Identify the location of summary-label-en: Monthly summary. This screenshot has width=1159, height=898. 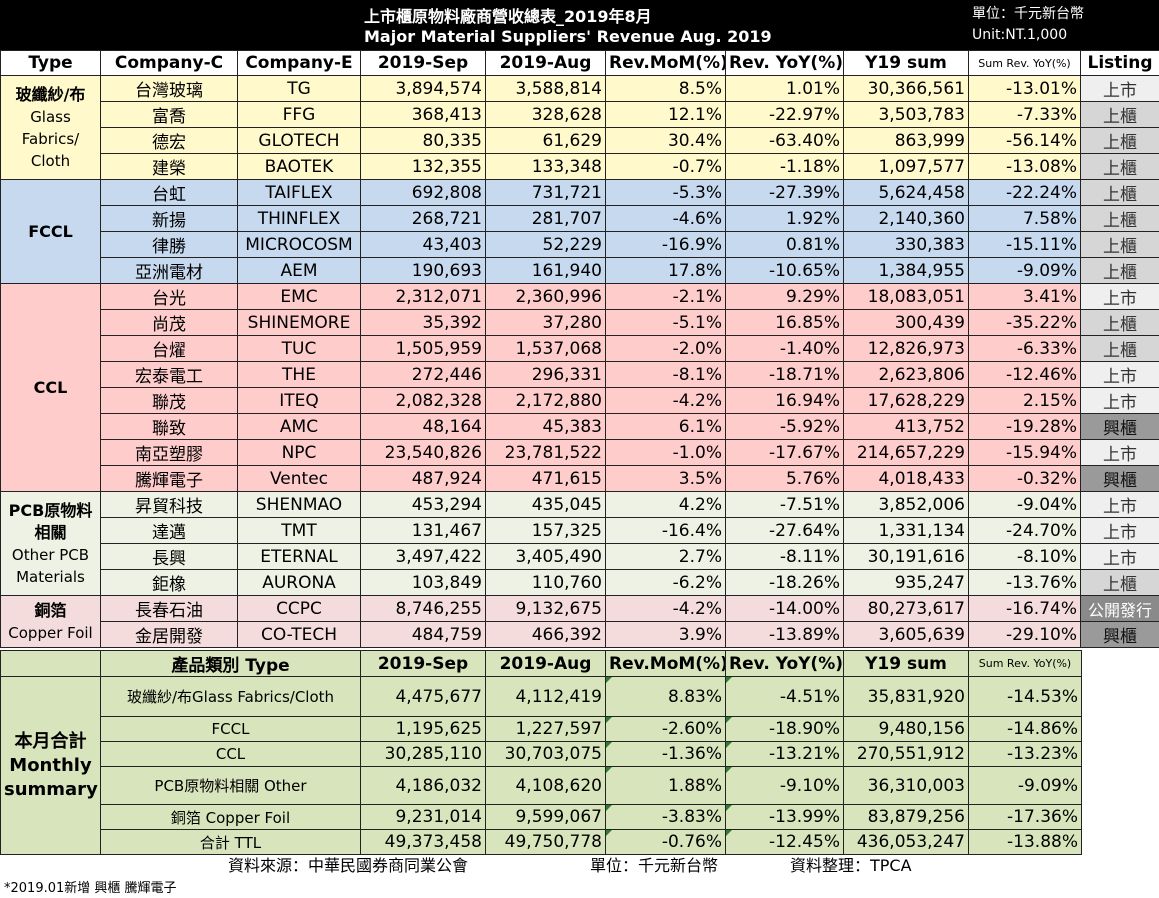
(51, 777).